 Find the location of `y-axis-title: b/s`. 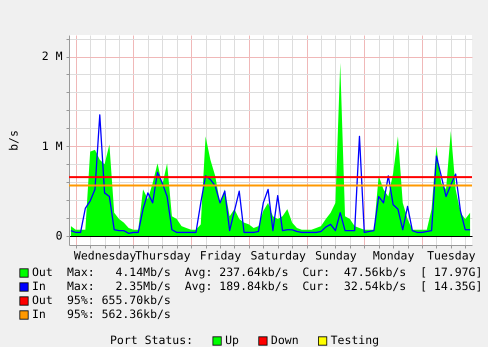

y-axis-title: b/s is located at coordinates (13, 140).